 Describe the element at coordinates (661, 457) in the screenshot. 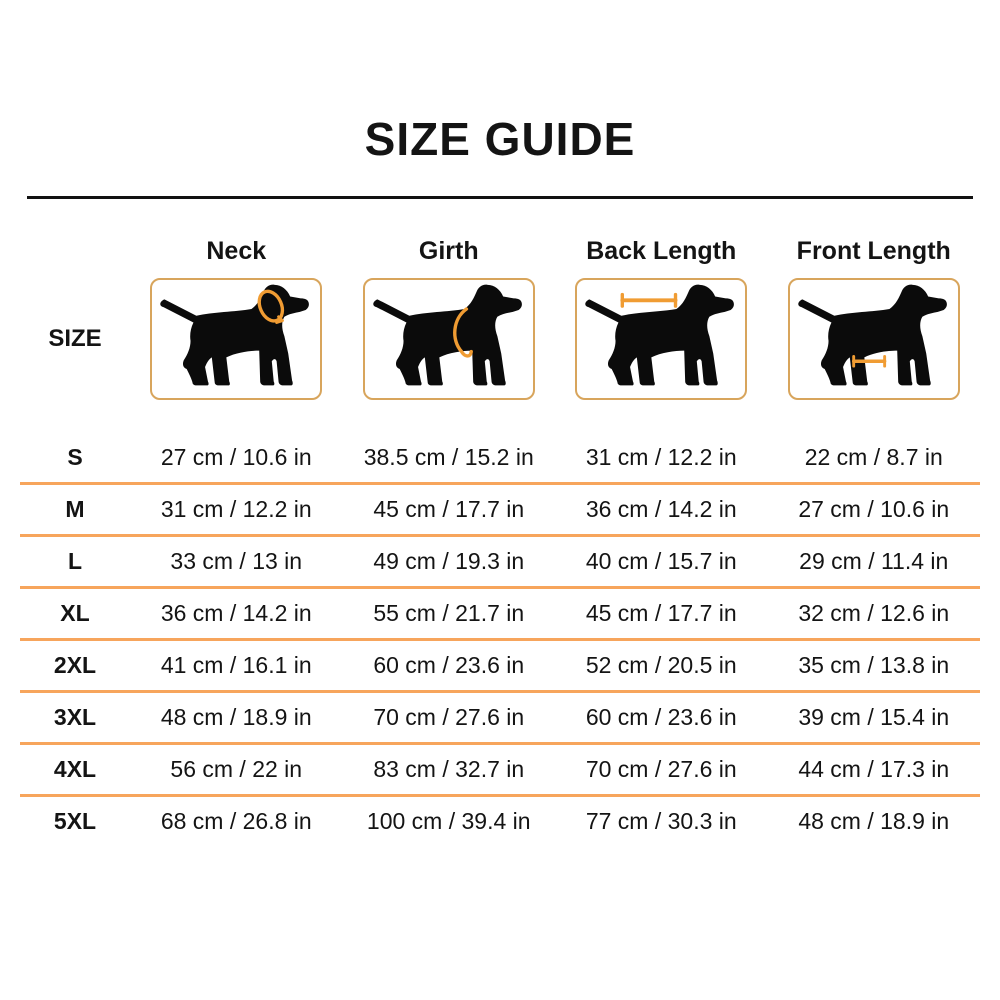

I see `back-length-value-cell: 31 cm / 12.2 in` at that location.